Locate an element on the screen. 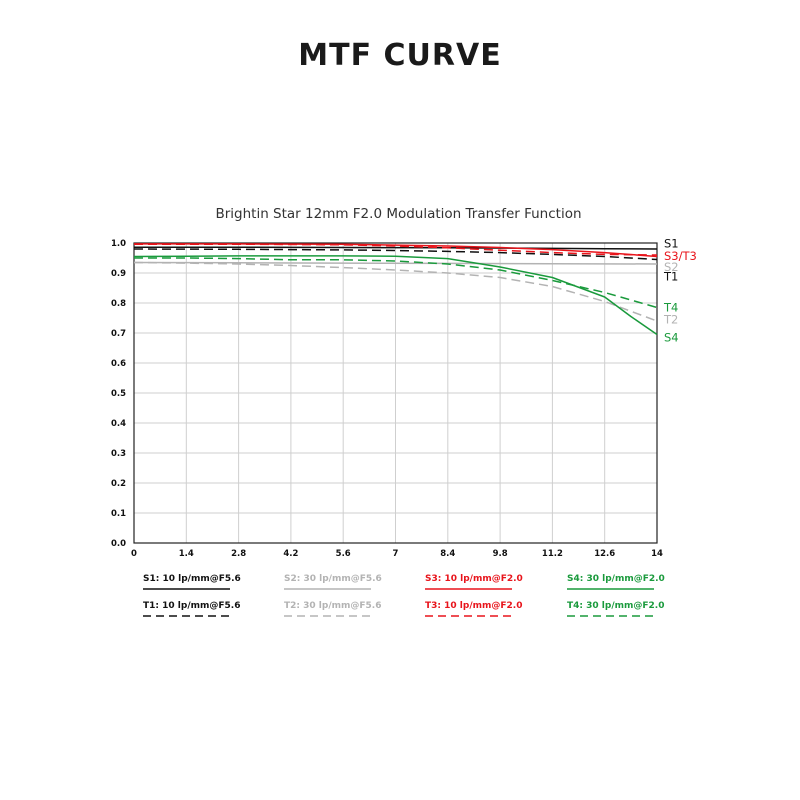 This screenshot has height=800, width=800. series-line-t2 is located at coordinates (395, 291).